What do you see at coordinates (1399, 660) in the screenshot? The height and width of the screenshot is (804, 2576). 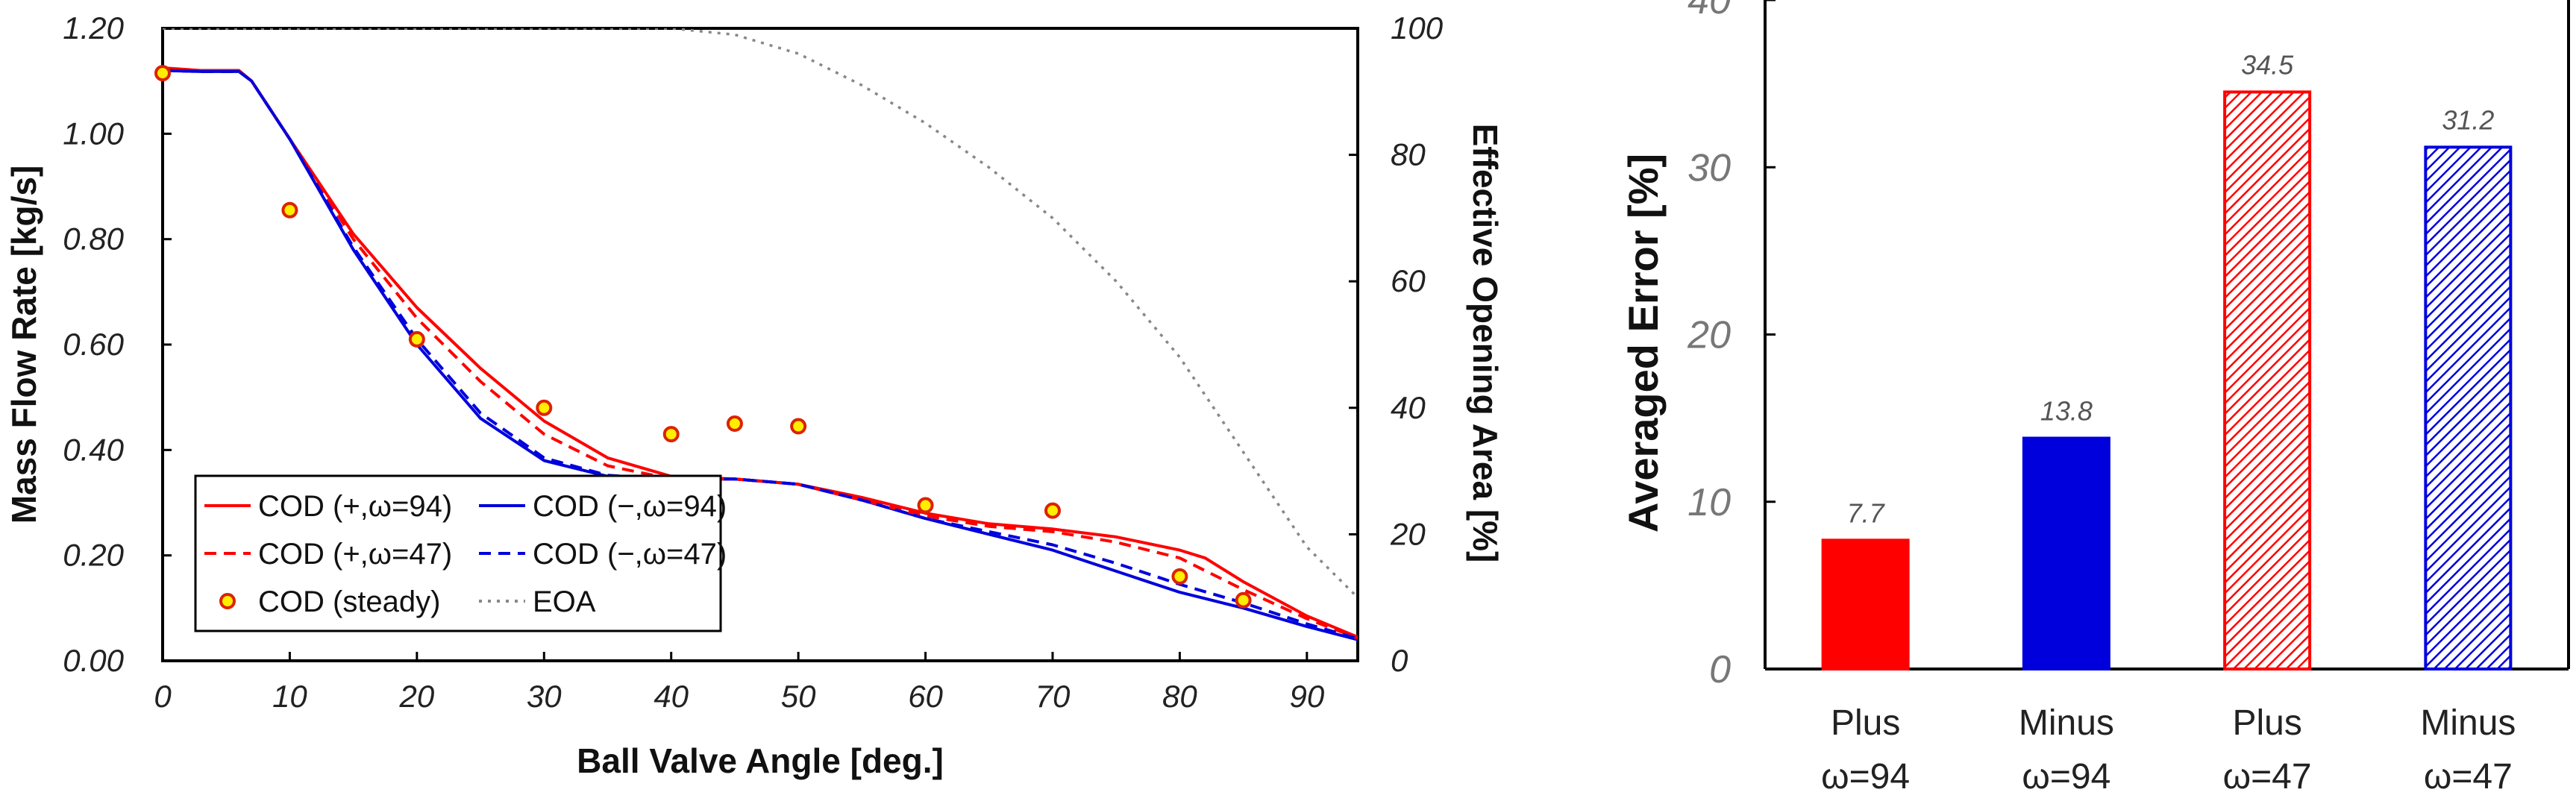 I see `y2-tick-label: 0` at bounding box center [1399, 660].